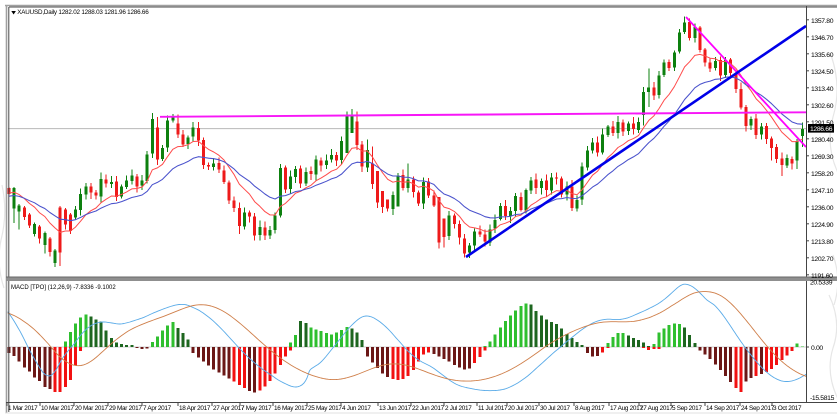 This screenshot has height=417, width=837. Describe the element at coordinates (822, 276) in the screenshot. I see `svg-text: 1191.60` at that location.